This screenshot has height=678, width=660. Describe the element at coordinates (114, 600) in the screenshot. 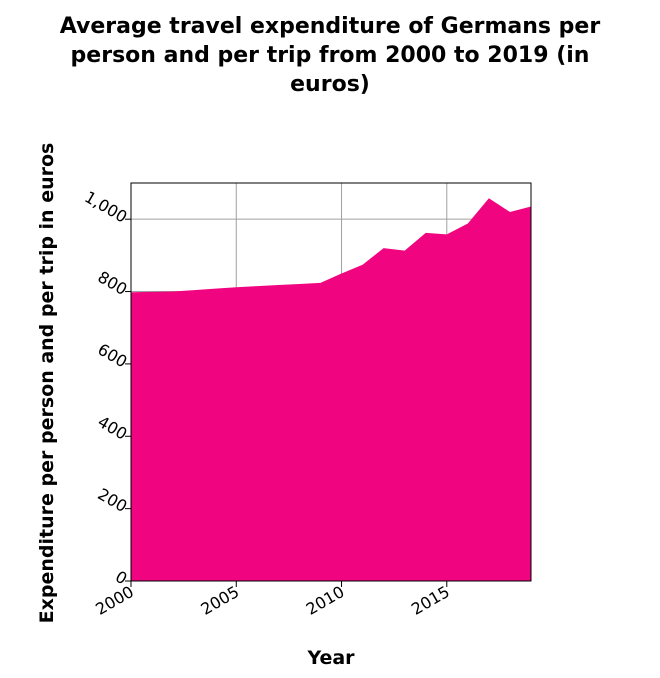

I see `x-tick-label-2000: 2000` at that location.